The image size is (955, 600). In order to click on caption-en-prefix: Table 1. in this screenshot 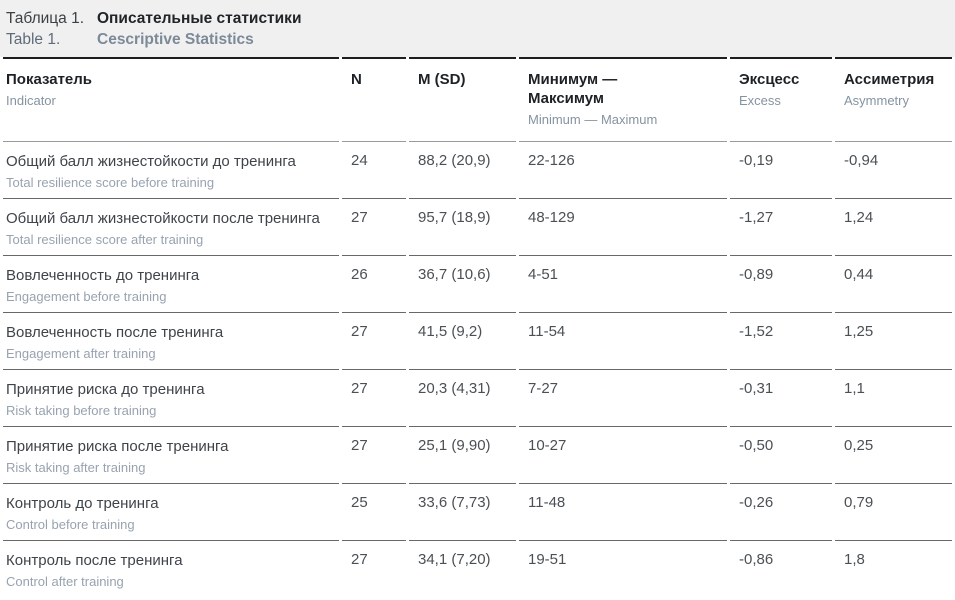, I will do `click(33, 39)`.